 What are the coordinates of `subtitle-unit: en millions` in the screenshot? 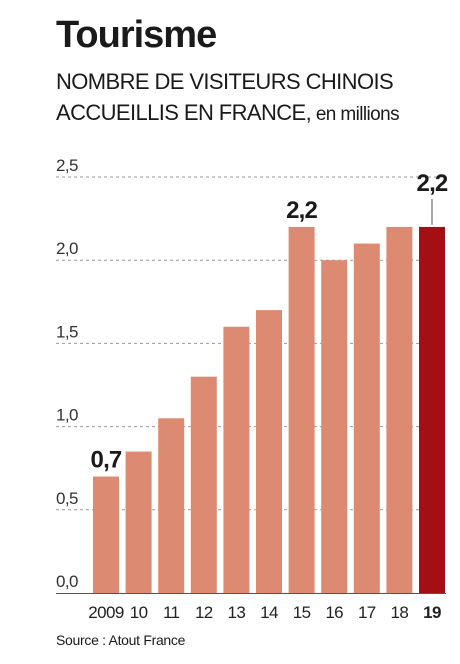 It's located at (355, 114).